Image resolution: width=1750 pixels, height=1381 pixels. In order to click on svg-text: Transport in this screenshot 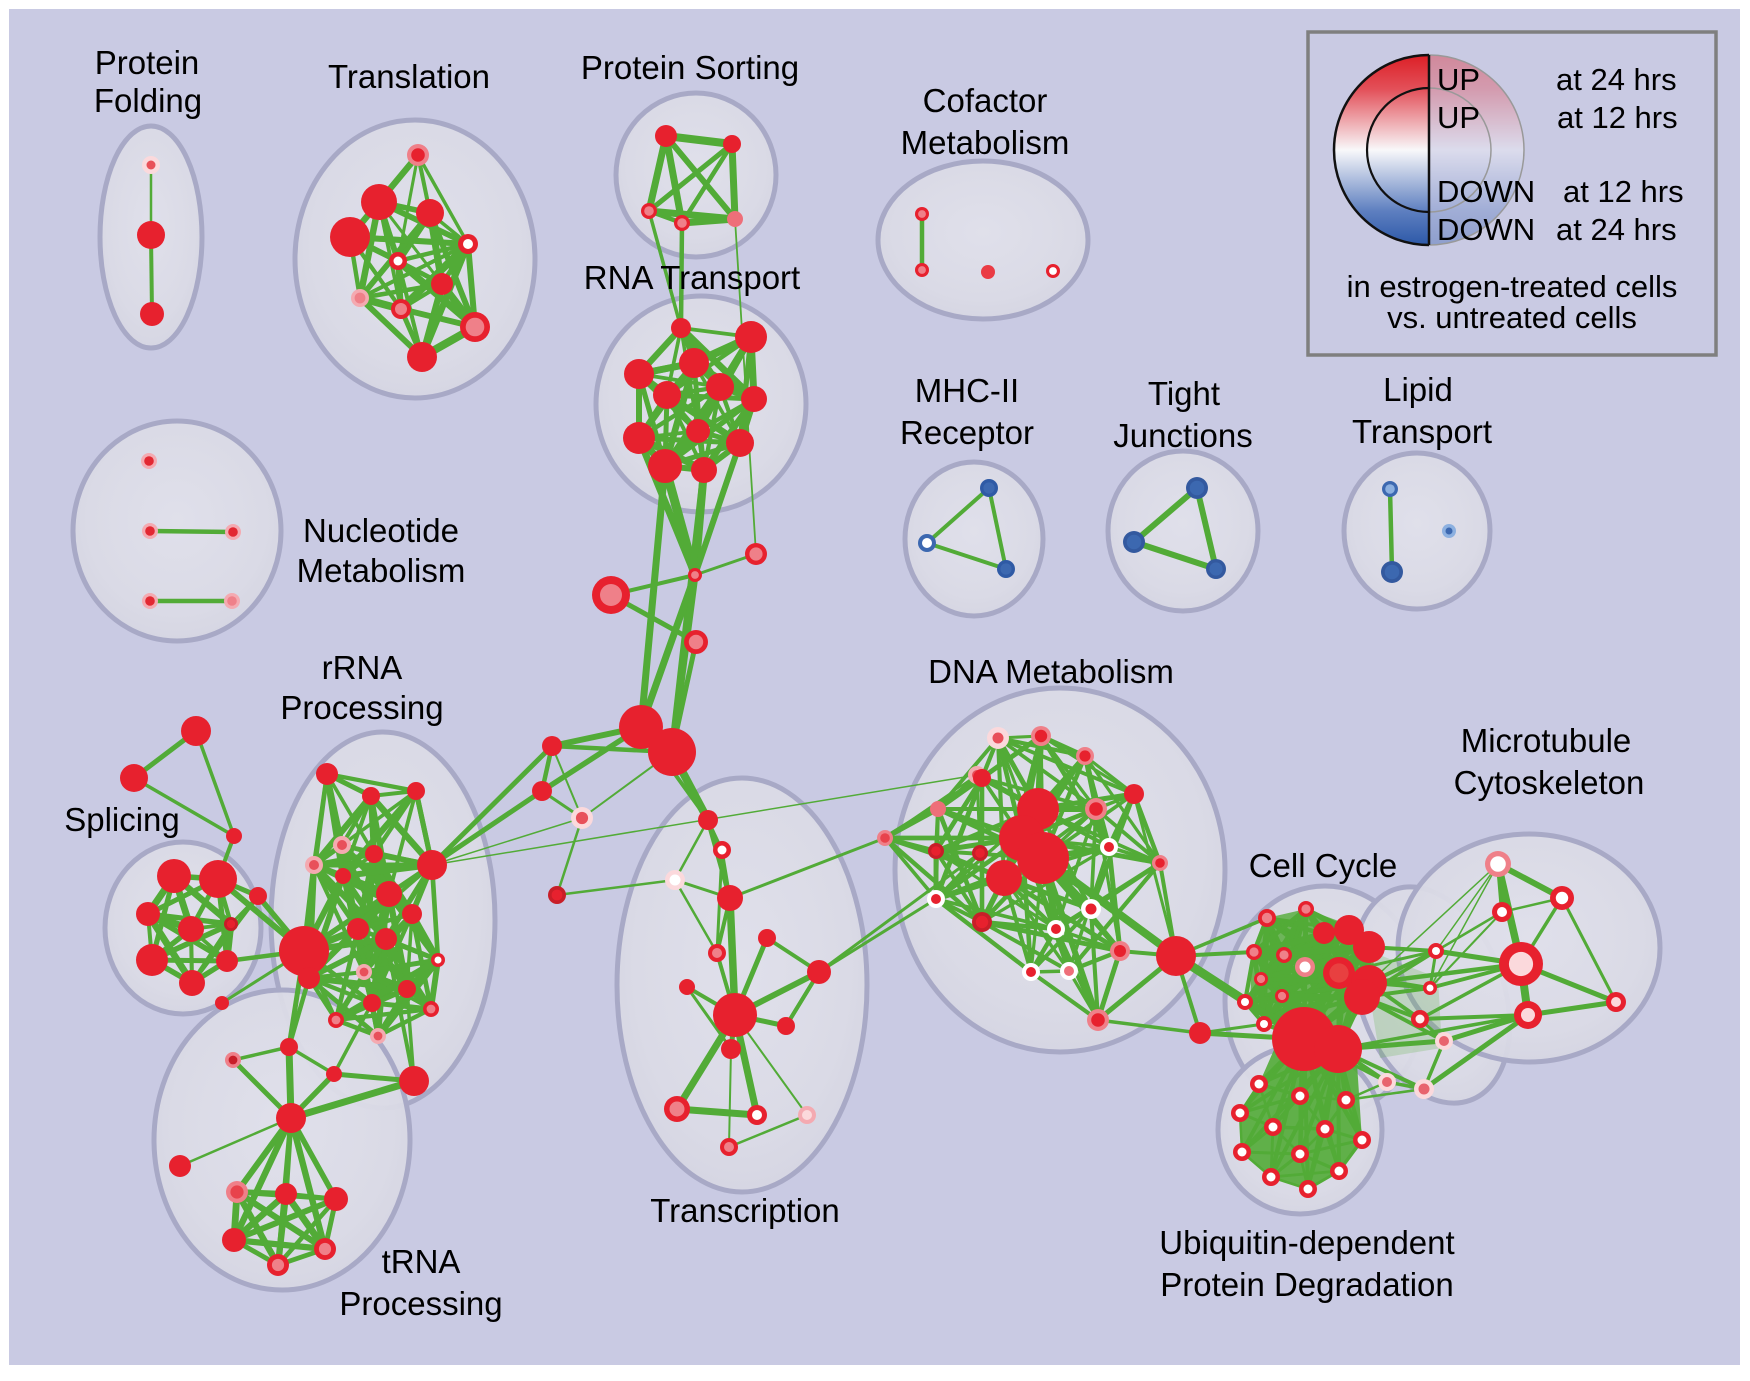, I will do `click(1422, 431)`.